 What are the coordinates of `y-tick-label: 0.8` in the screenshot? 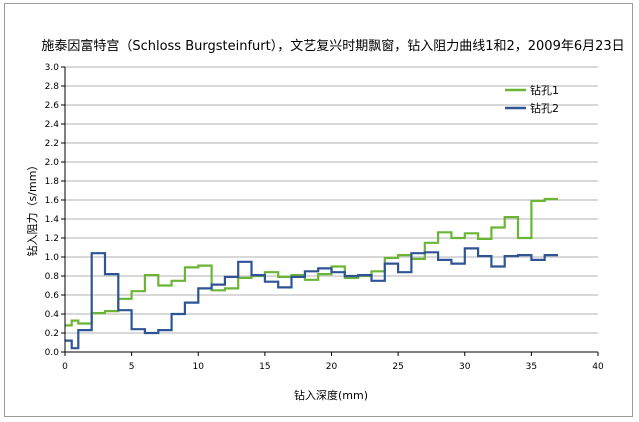 It's located at (52, 277).